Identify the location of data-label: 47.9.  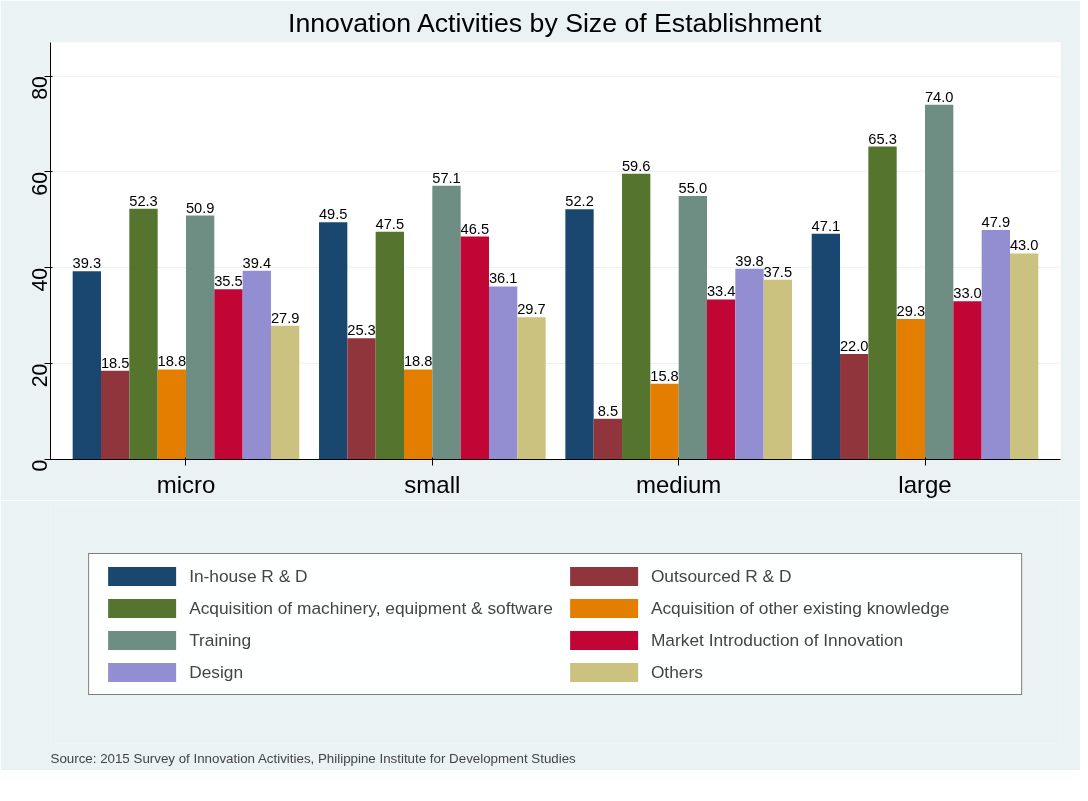
(996, 221).